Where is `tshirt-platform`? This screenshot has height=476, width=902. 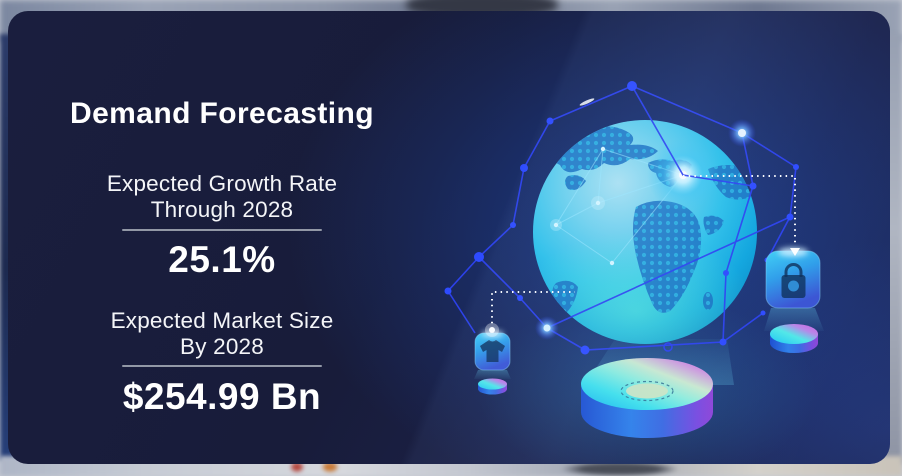
tshirt-platform is located at coordinates (492, 386).